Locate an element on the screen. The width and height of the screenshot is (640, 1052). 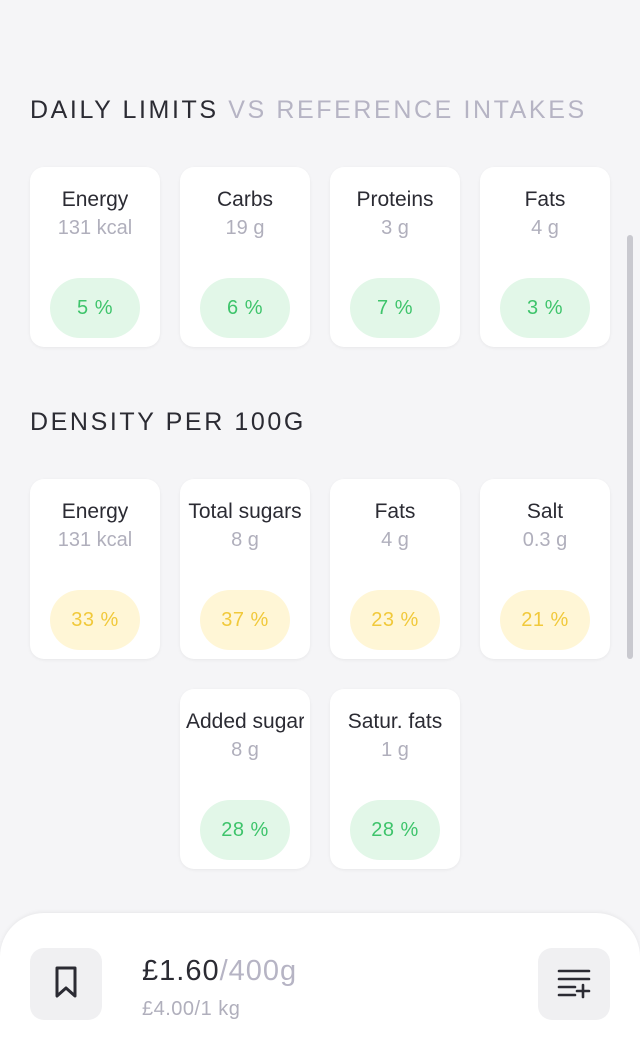
card-amount: 3 g is located at coordinates (395, 228).